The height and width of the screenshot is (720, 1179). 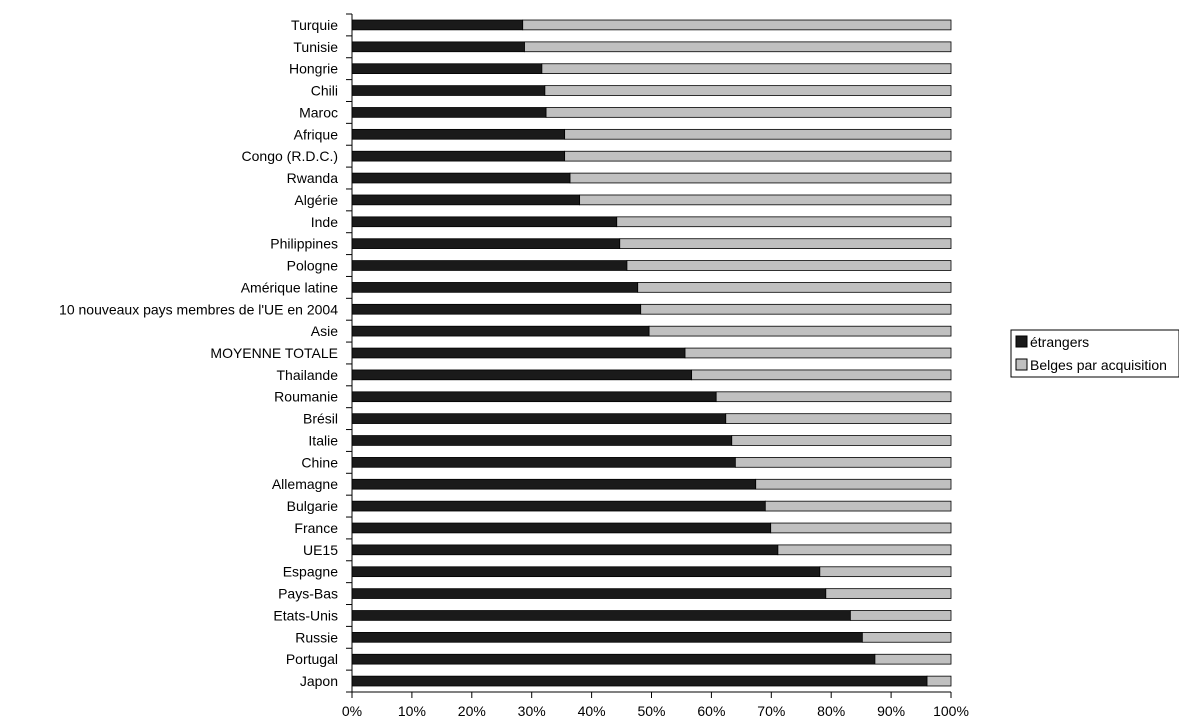 What do you see at coordinates (314, 25) in the screenshot?
I see `category-label-turquie: Turquie` at bounding box center [314, 25].